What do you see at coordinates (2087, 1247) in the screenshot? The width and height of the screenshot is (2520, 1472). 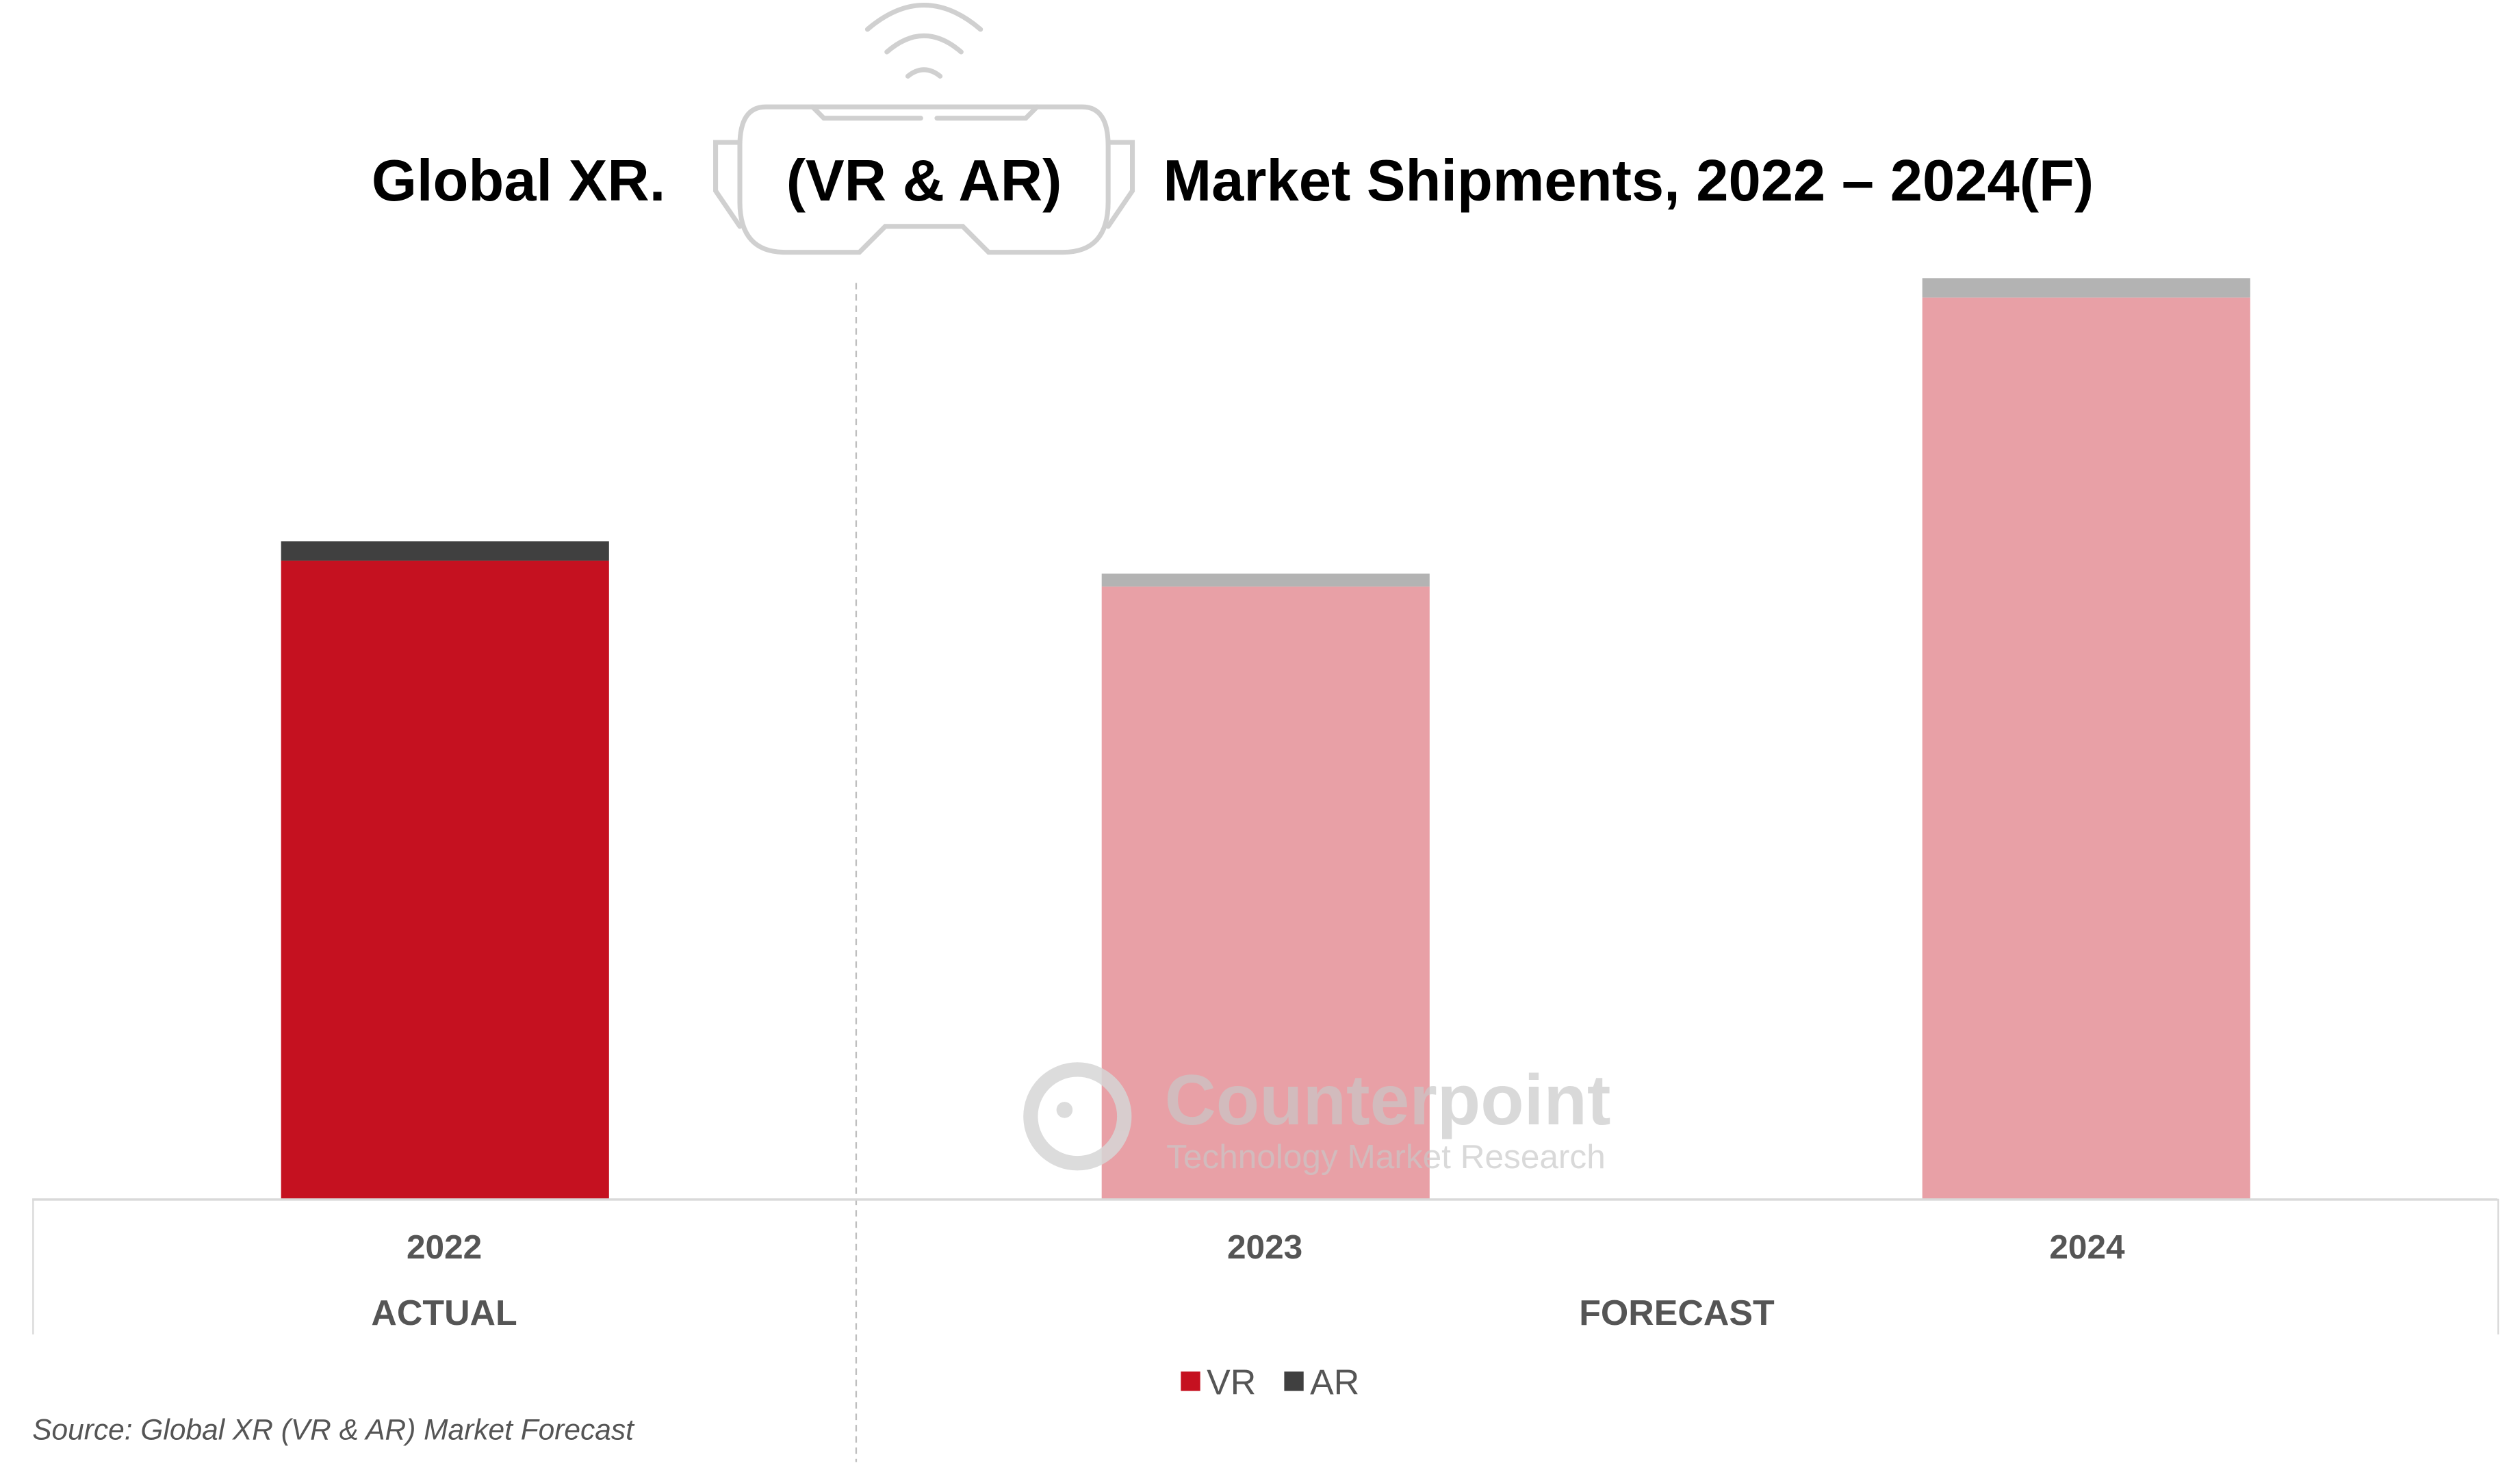 I see `x-tick-label-2024: 2024` at bounding box center [2087, 1247].